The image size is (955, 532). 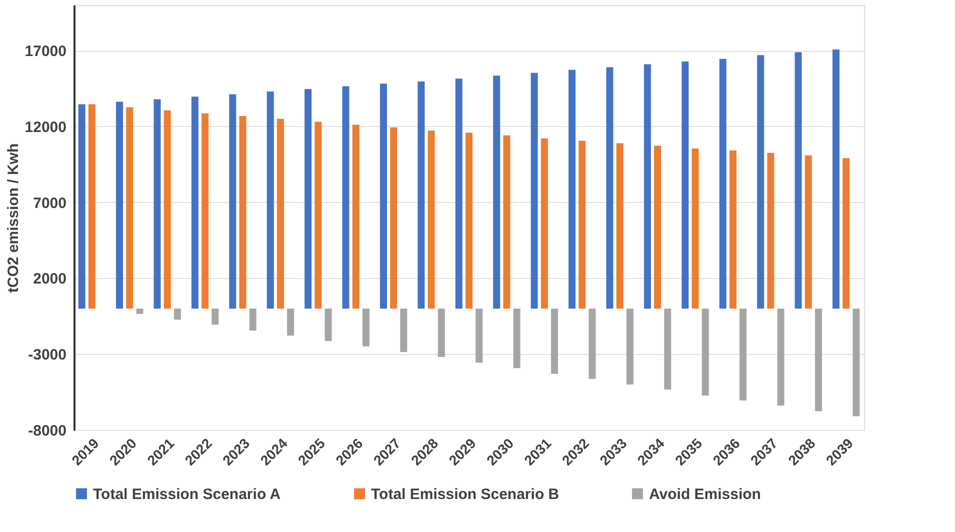 I want to click on y-tick-label: 12000, so click(x=45, y=127).